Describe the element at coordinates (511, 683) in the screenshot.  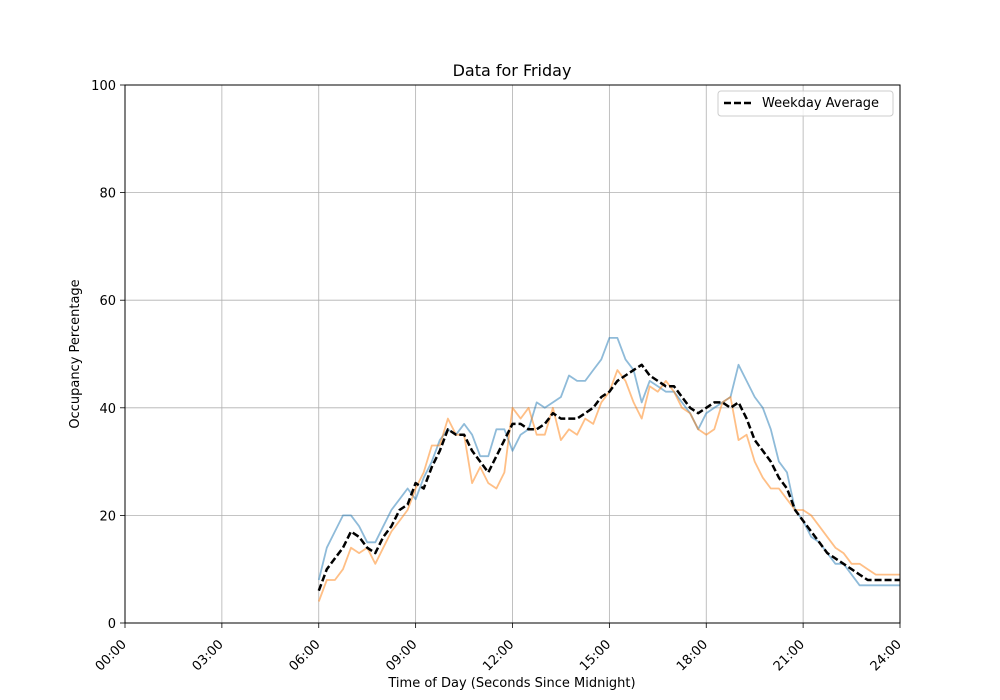
I see `x-axis-label: Time of Day (Seconds Since Midnight)` at that location.